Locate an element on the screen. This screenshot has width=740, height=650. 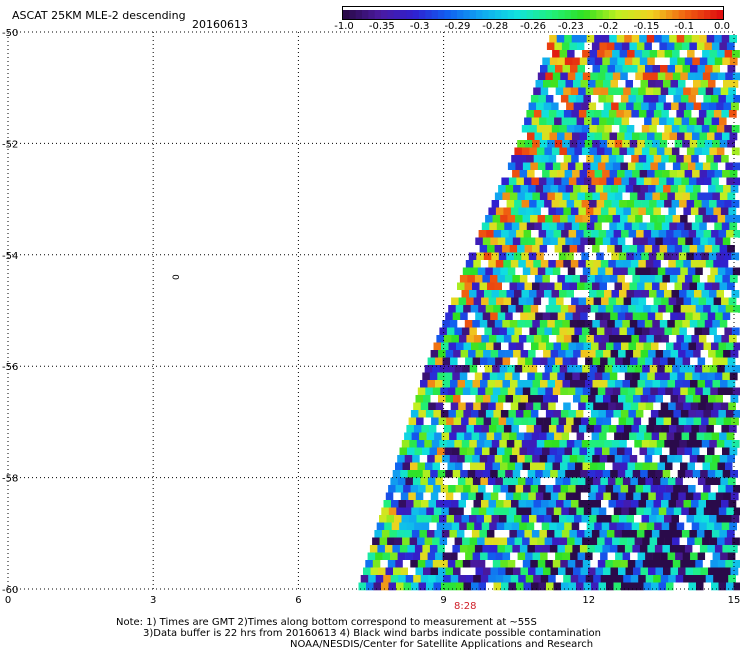
pass-time-label: 8:28 is located at coordinates (465, 606).